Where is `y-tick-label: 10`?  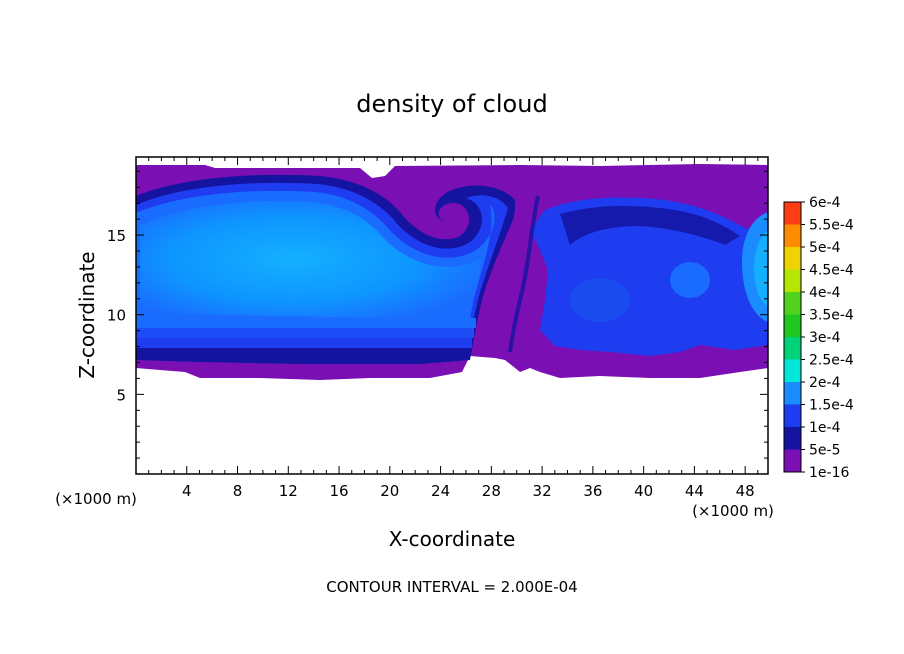 y-tick-label: 10 is located at coordinates (116, 316).